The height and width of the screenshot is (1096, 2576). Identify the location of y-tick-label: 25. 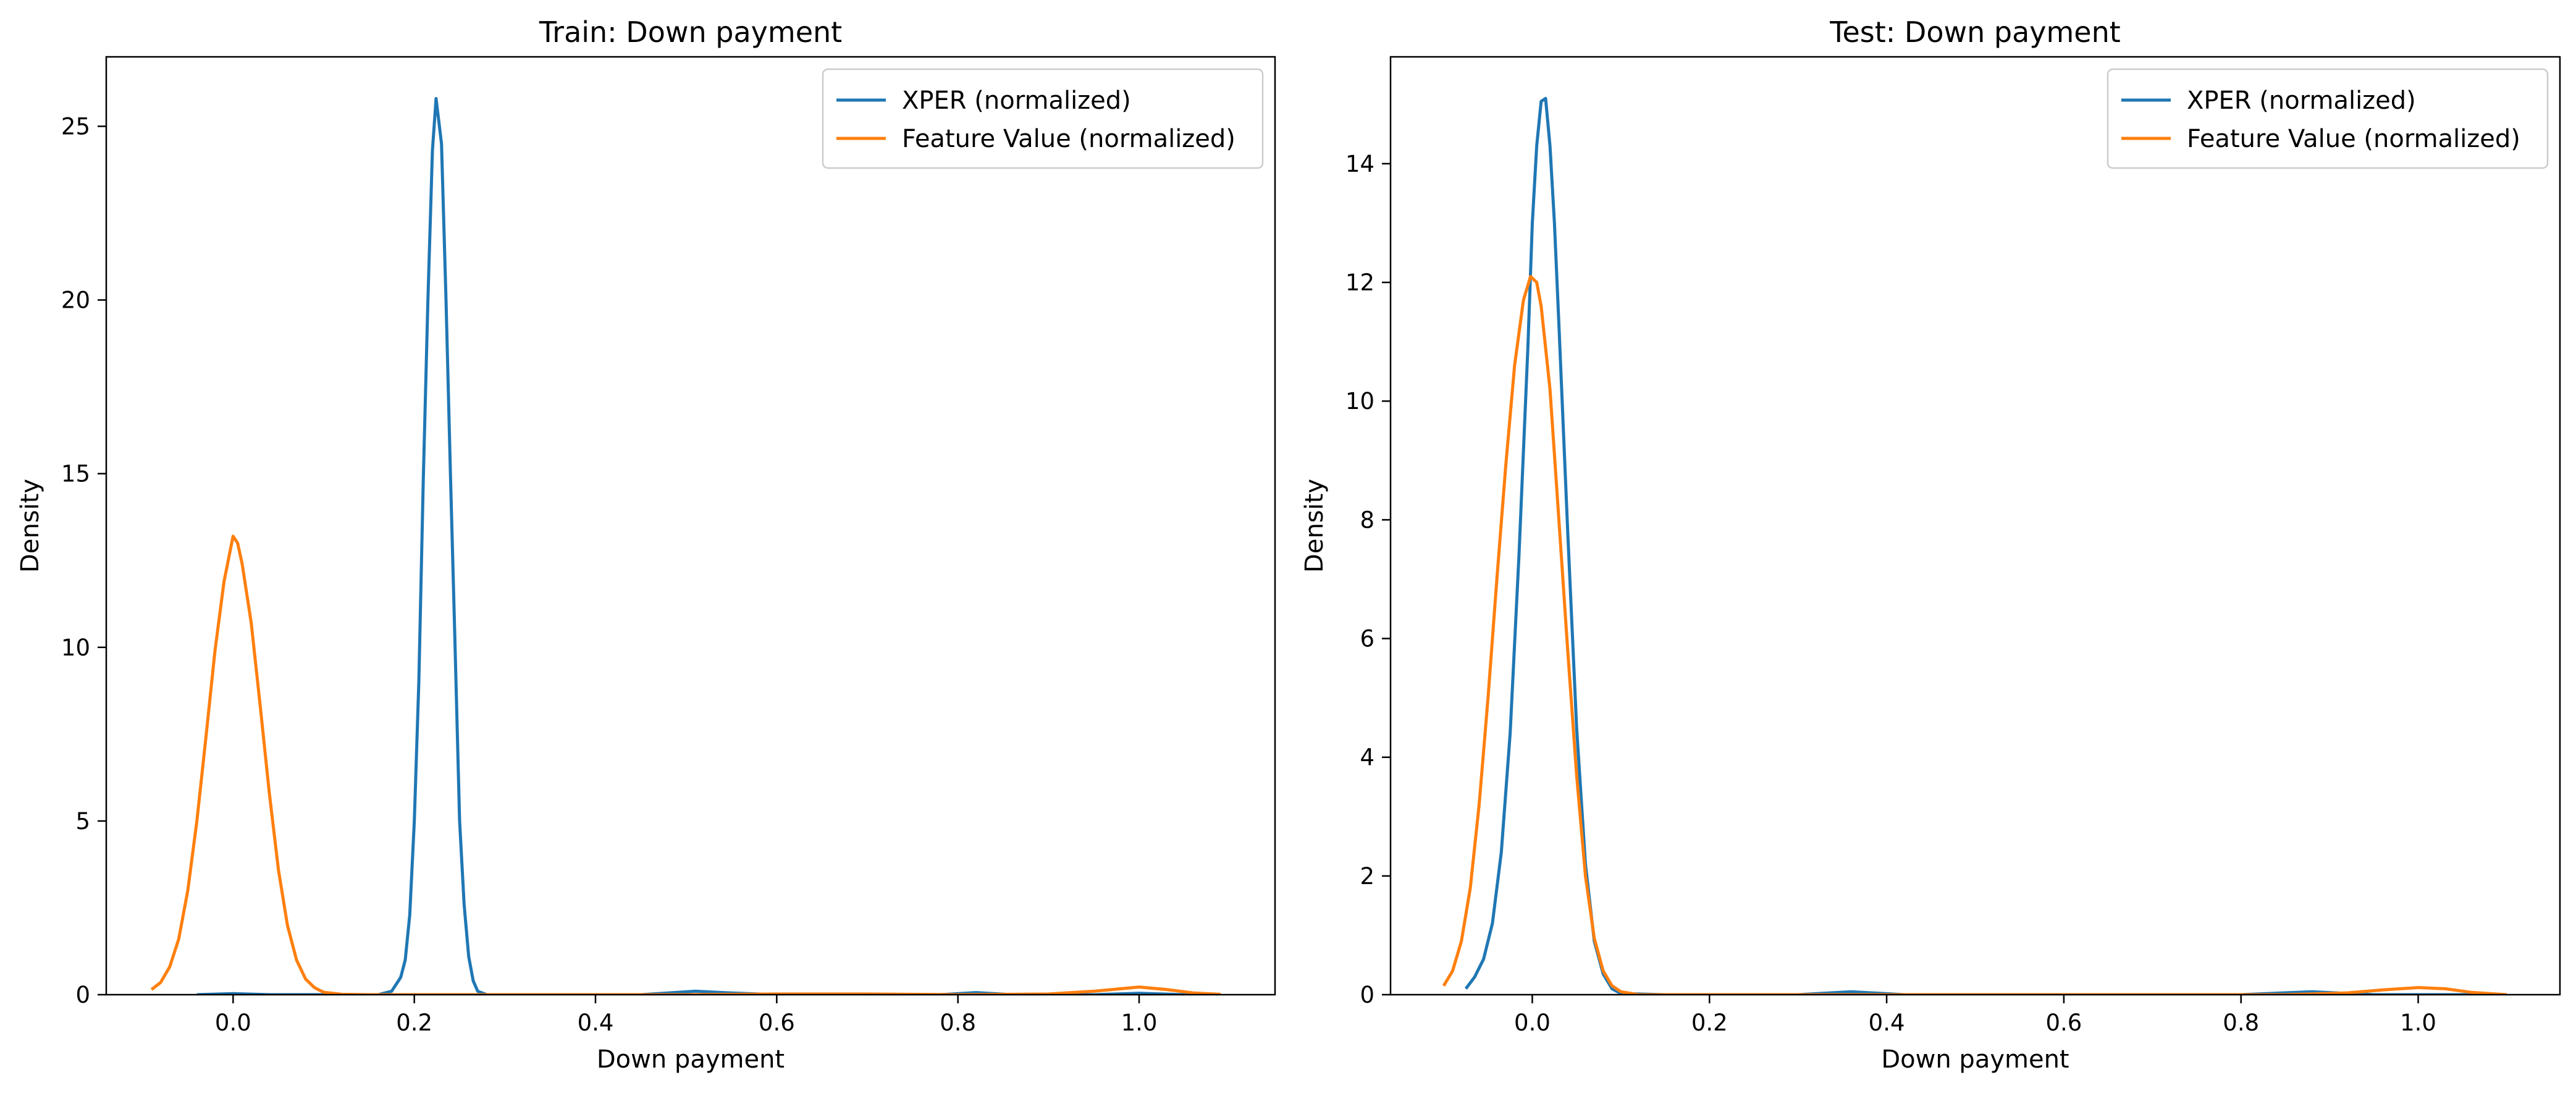
(75, 126).